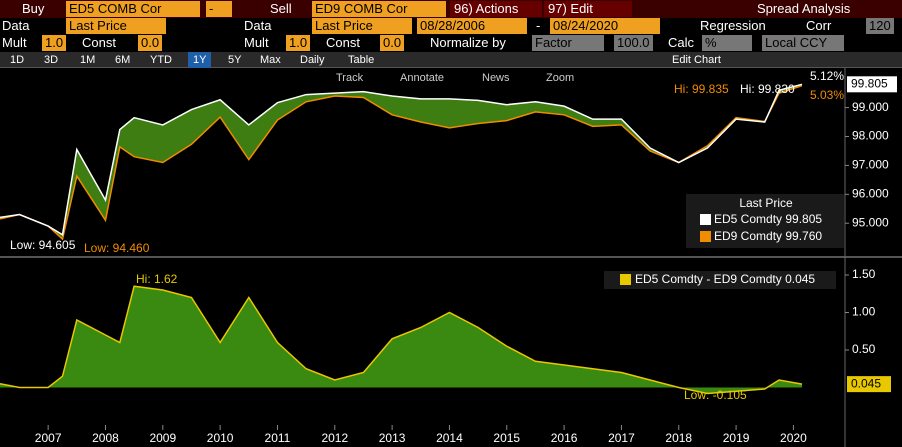  Describe the element at coordinates (270, 60) in the screenshot. I see `period-button: Max` at that location.